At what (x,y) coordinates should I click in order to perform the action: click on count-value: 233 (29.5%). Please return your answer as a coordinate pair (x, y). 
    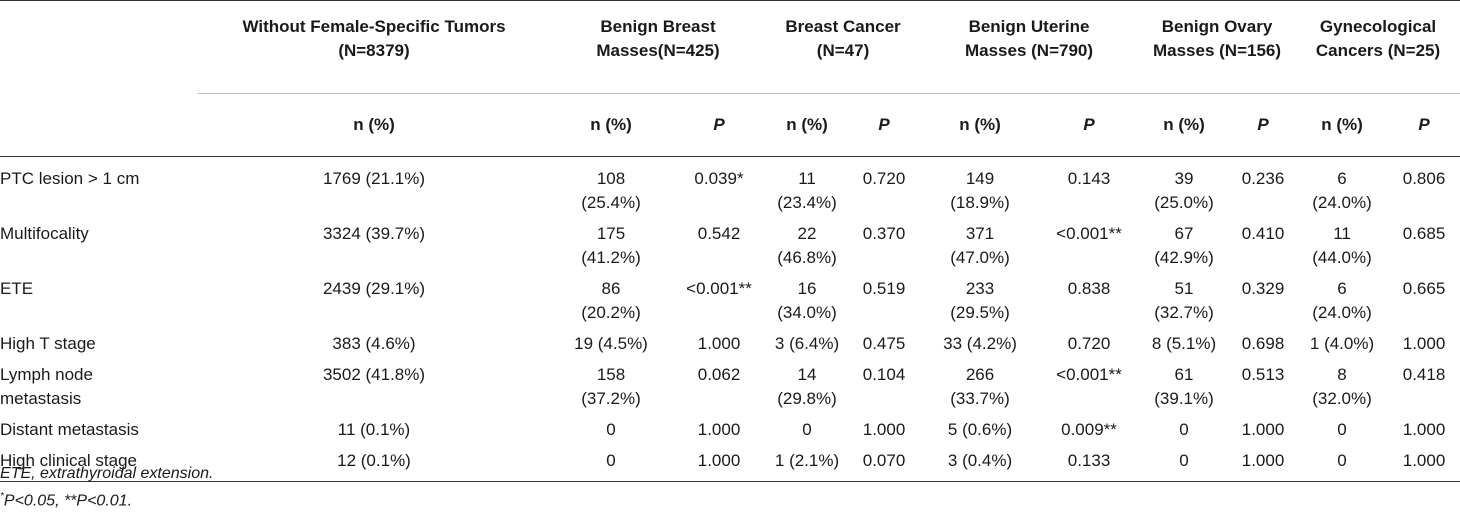
    Looking at the image, I should click on (980, 297).